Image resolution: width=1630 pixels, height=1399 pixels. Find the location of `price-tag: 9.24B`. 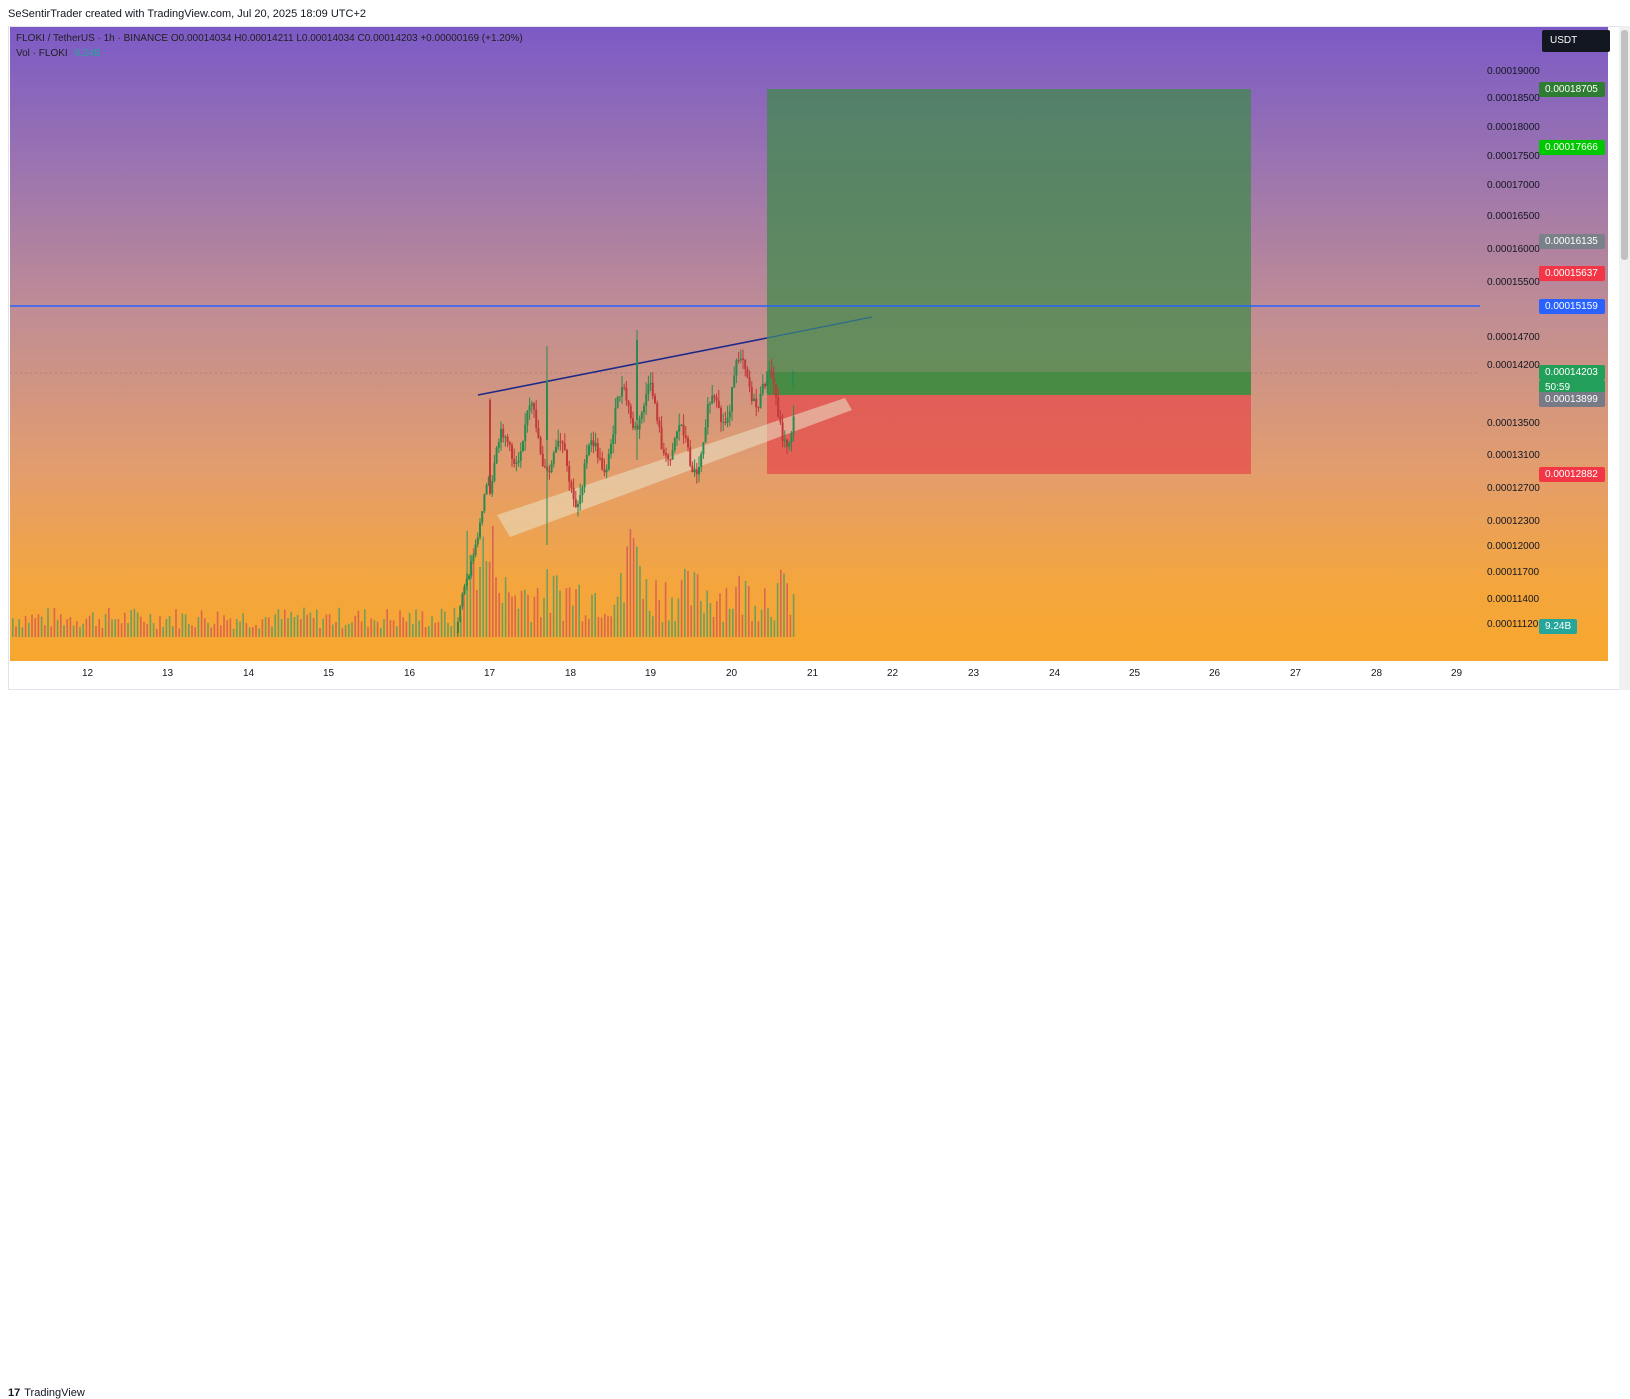

price-tag: 9.24B is located at coordinates (1558, 626).